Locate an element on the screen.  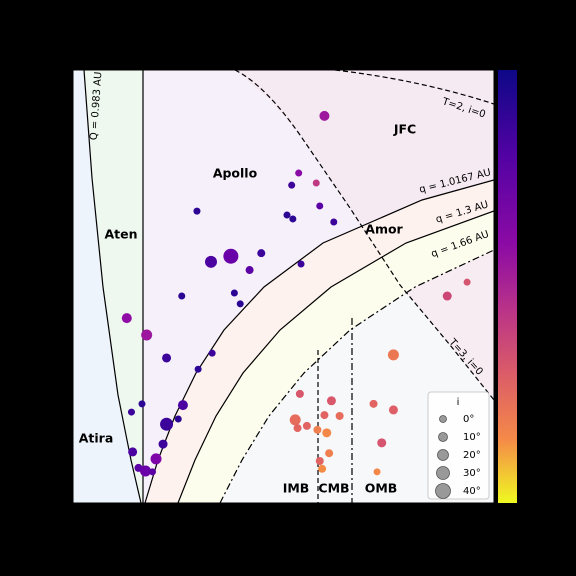
legend-label: 20° is located at coordinates (472, 455).